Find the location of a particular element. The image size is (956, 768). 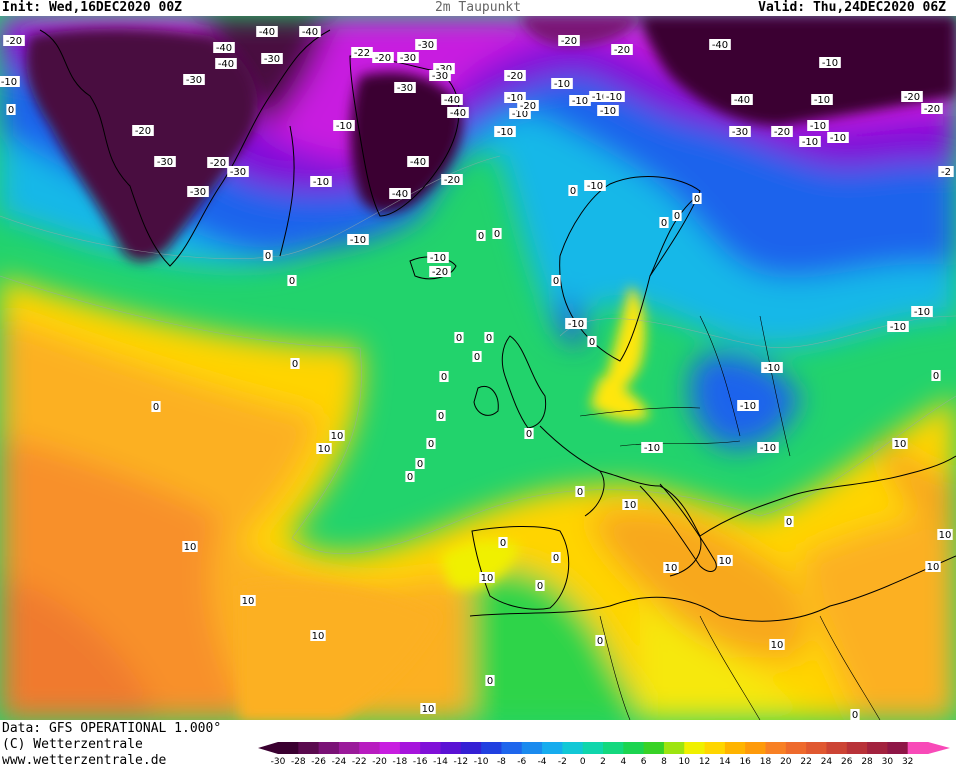

legend-tick-label: 26 is located at coordinates (847, 762).